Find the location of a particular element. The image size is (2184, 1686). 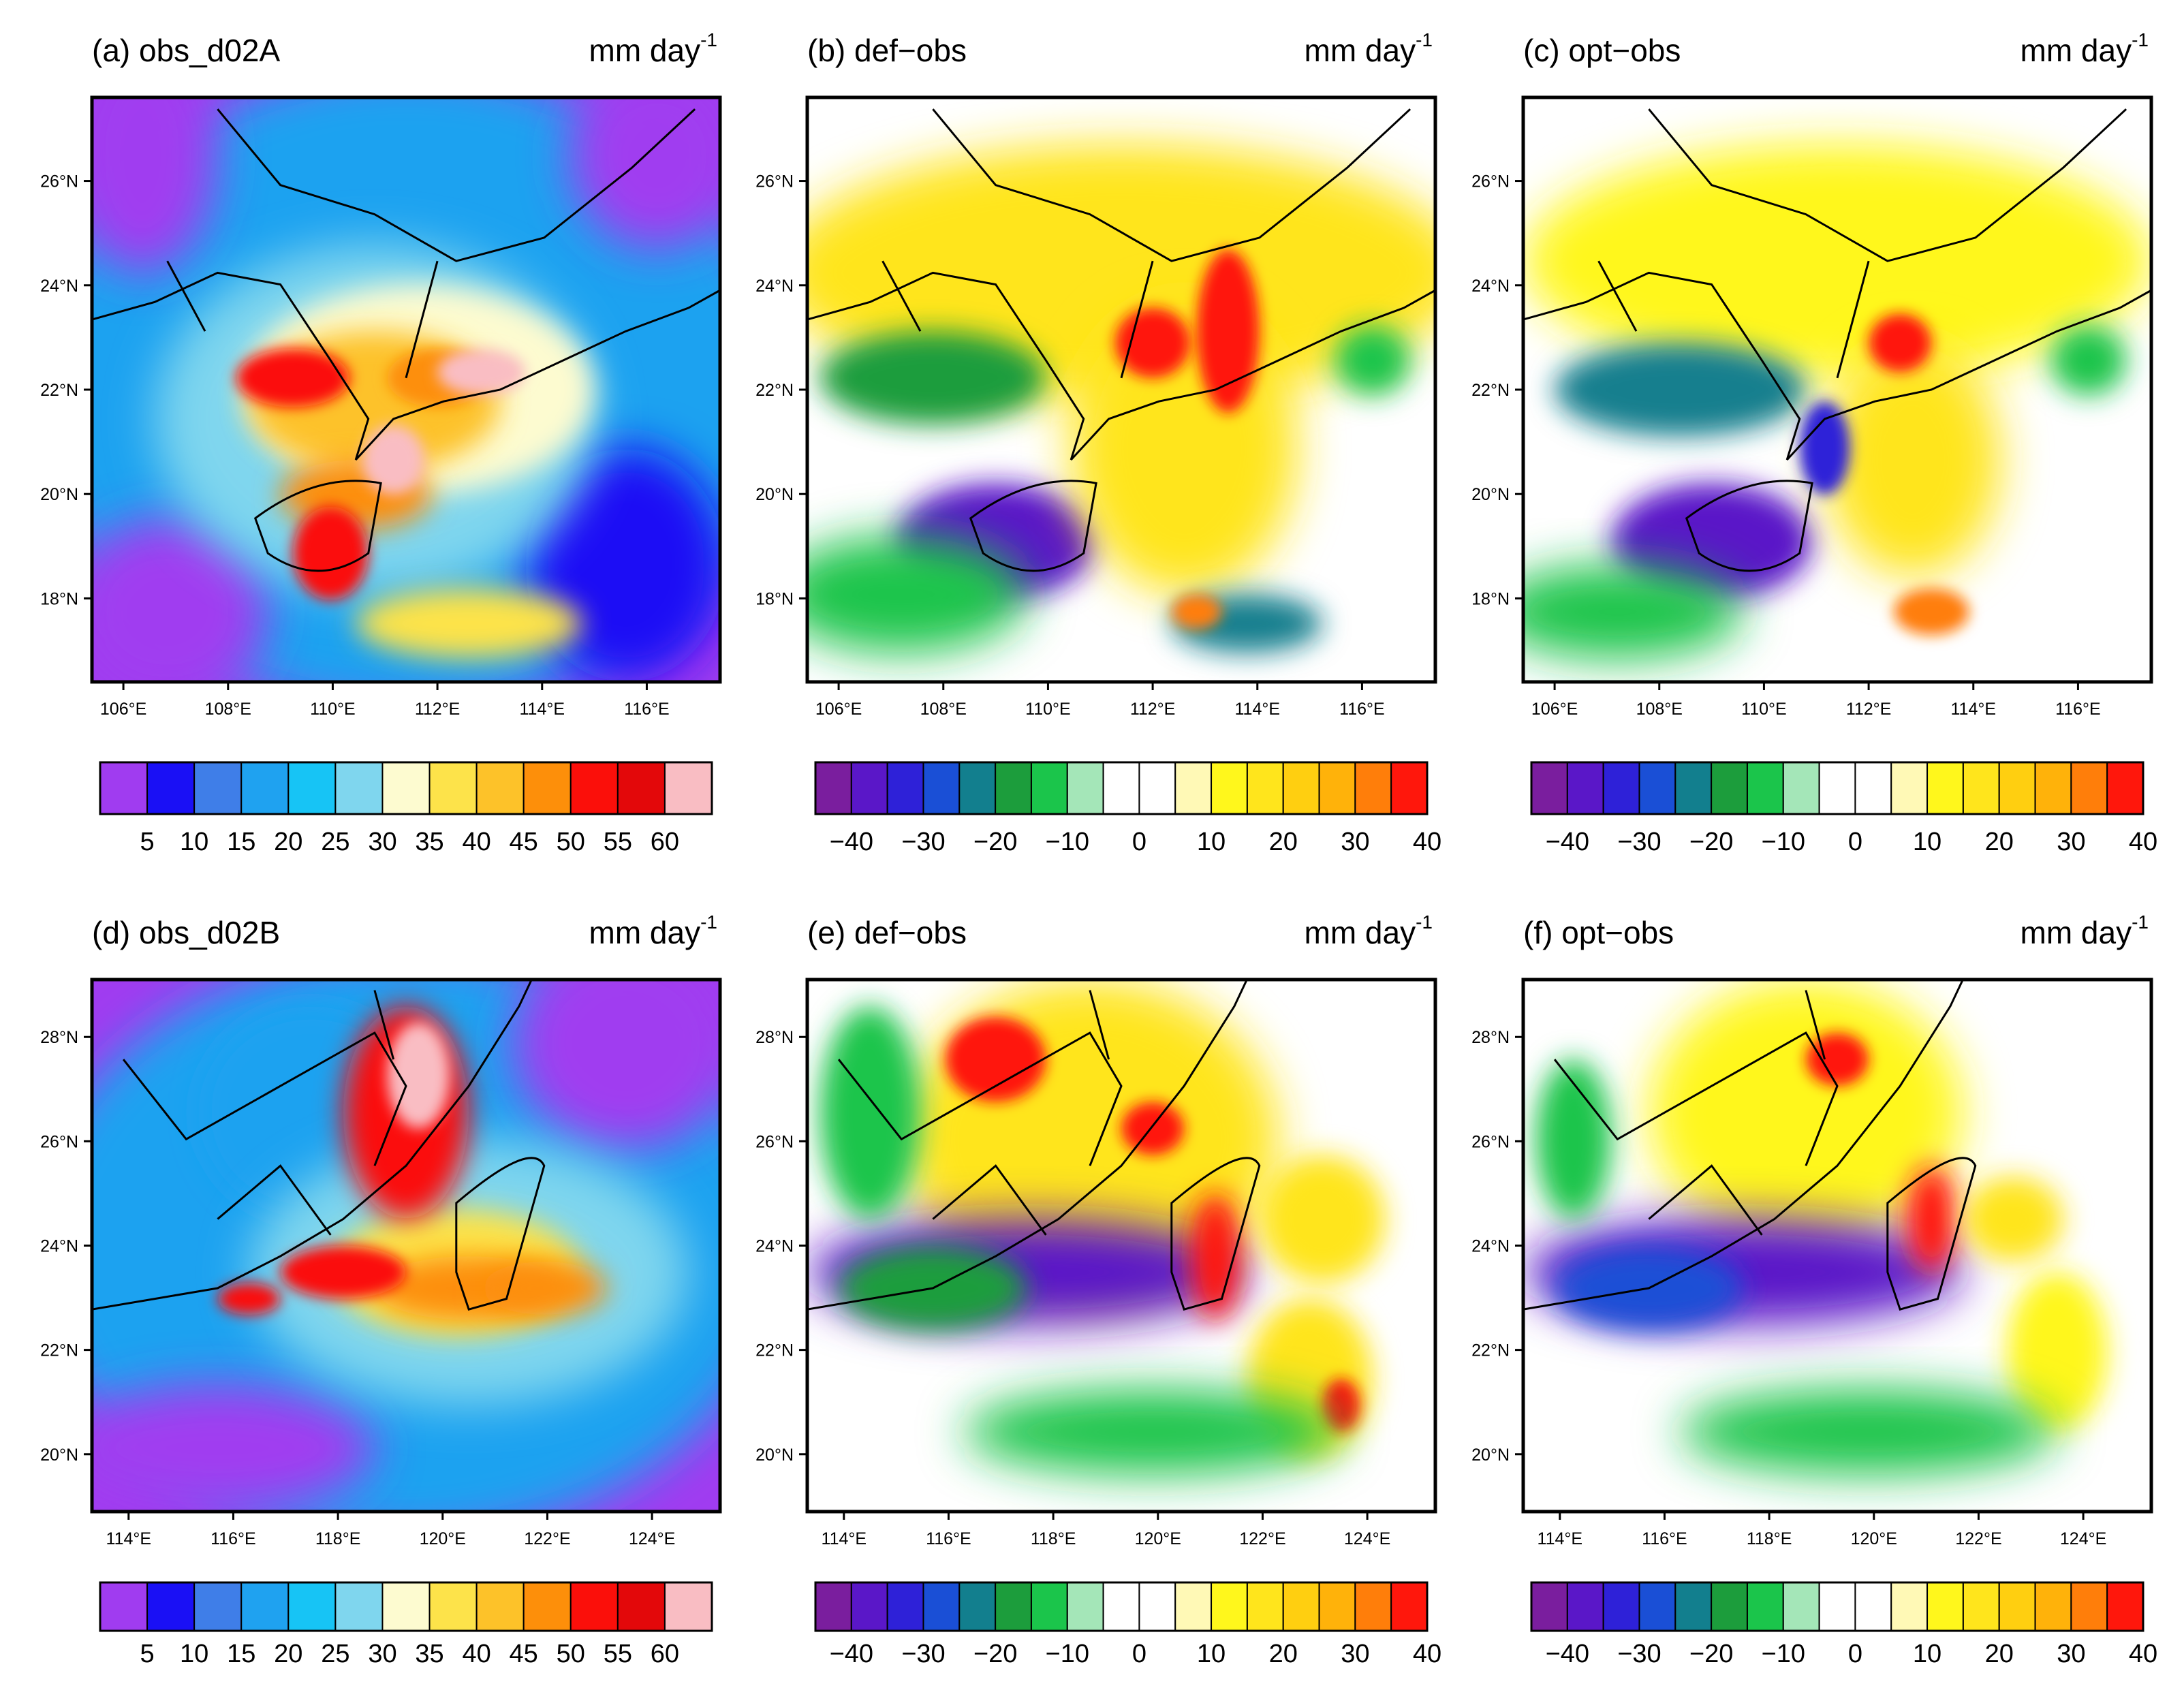

units-exponent: -1 is located at coordinates (2140, 922).